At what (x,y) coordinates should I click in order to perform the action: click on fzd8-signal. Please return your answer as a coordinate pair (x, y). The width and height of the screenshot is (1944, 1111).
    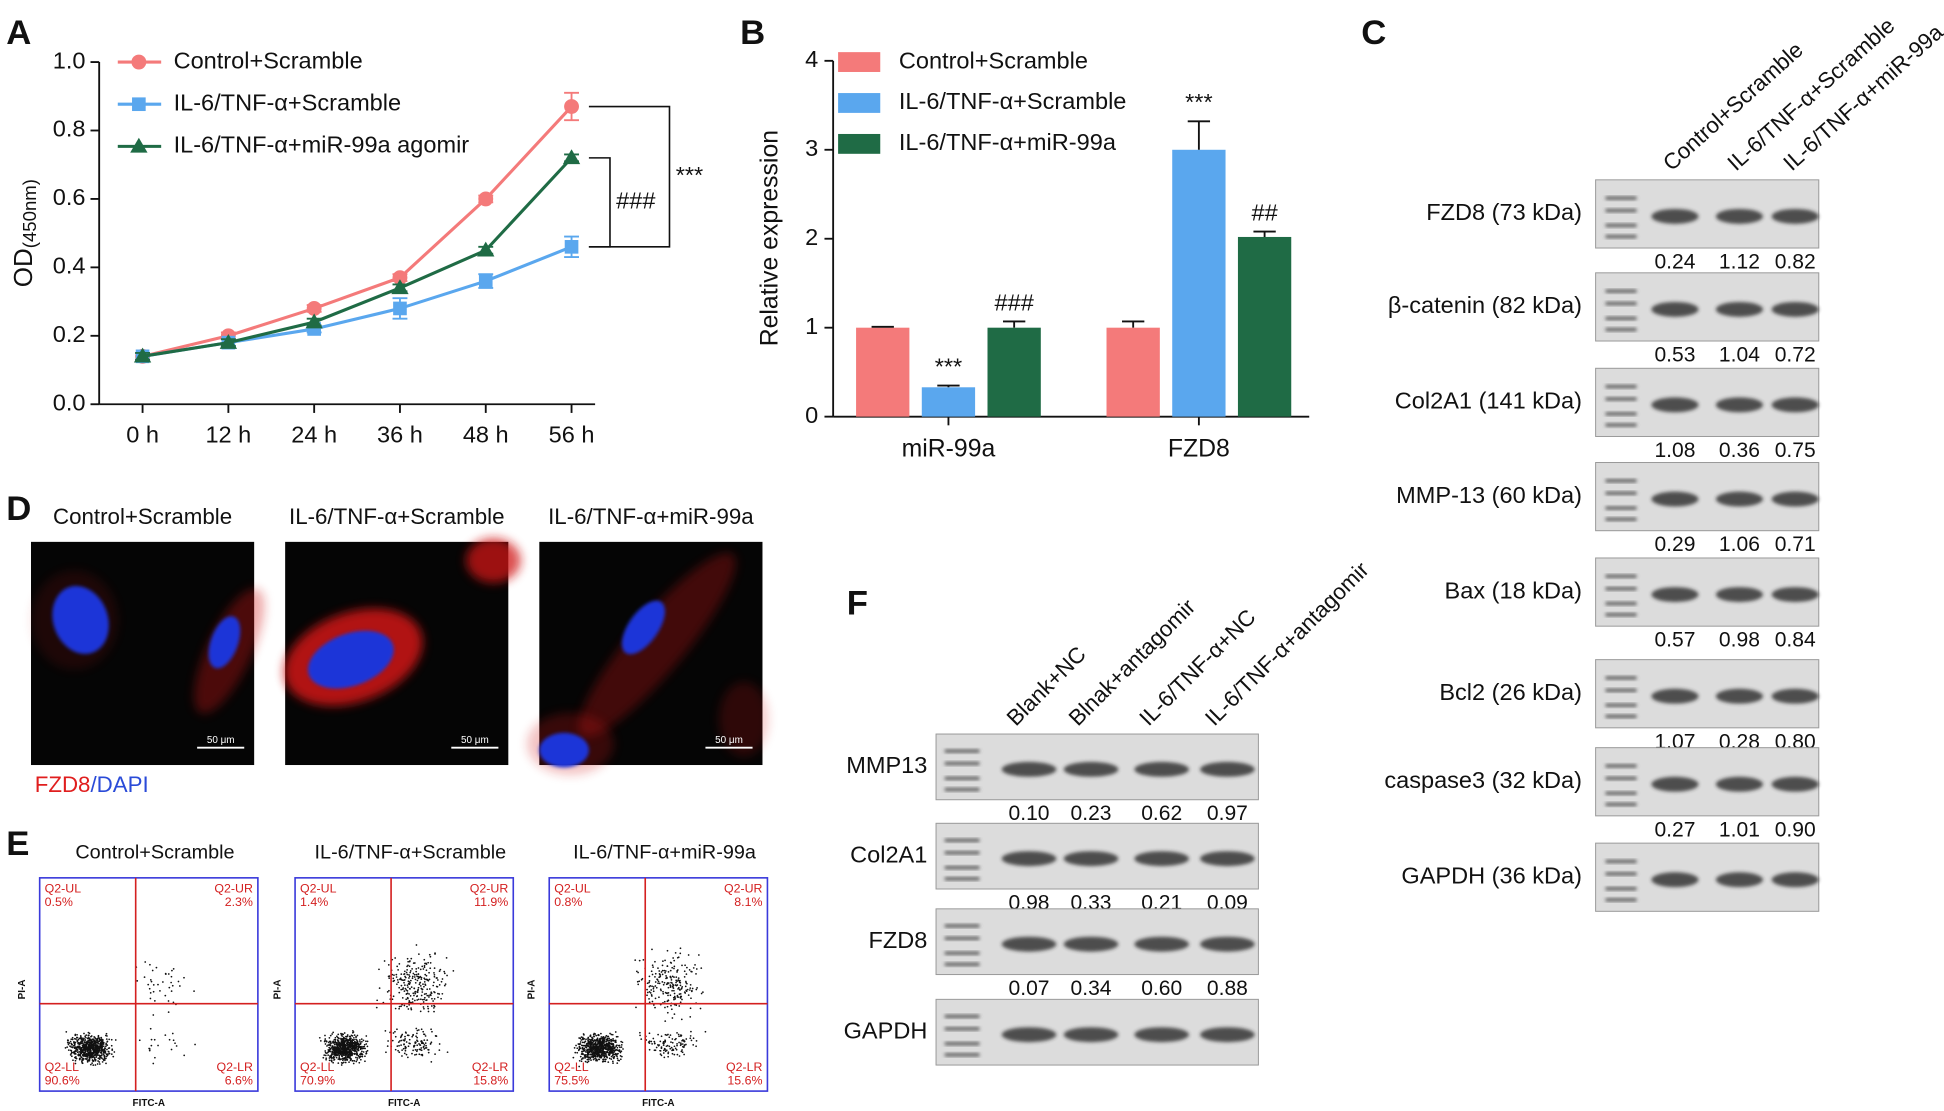
    Looking at the image, I should click on (744, 719).